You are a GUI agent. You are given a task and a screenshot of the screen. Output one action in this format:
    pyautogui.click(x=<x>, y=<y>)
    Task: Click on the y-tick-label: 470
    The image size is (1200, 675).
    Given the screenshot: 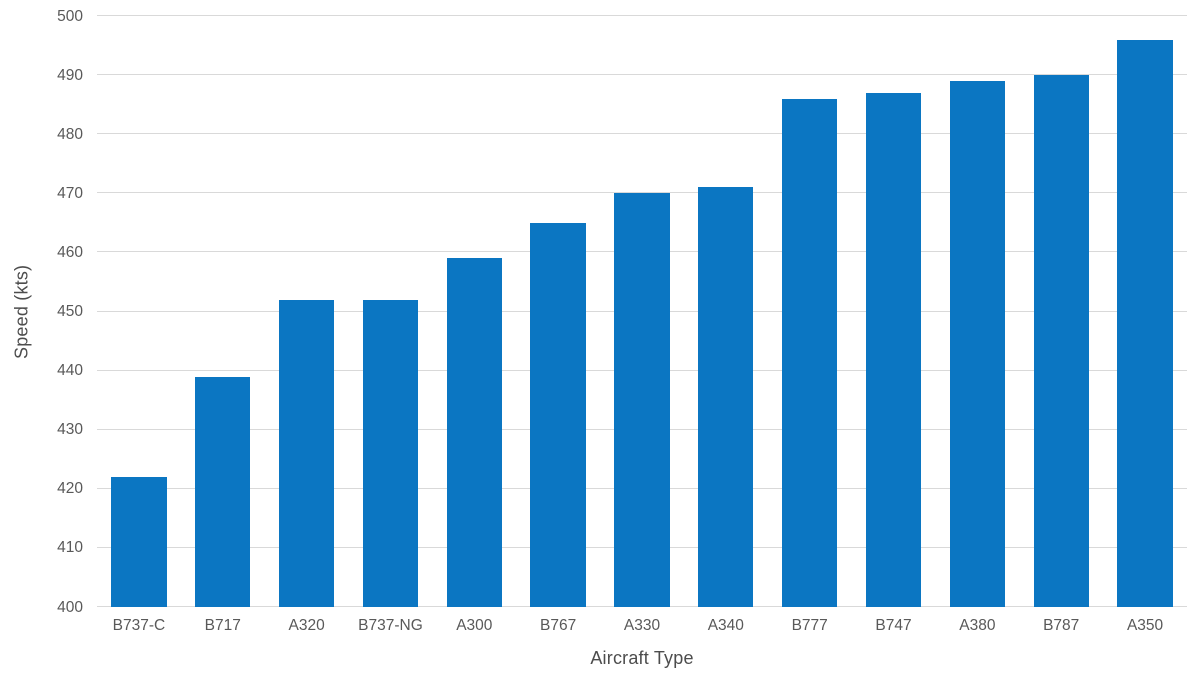 What is the action you would take?
    pyautogui.click(x=70, y=193)
    